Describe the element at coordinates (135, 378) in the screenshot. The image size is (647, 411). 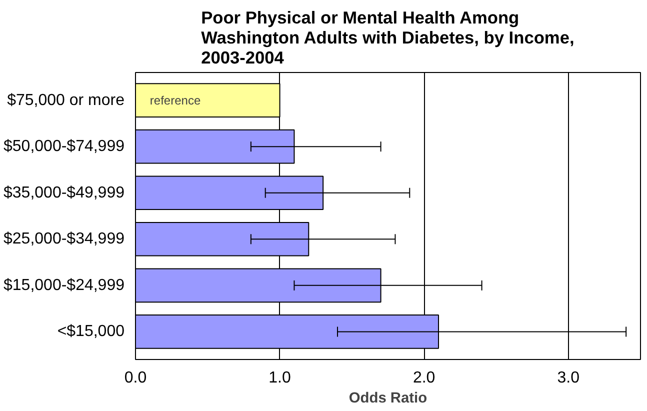
I see `x-tick-label: 0.0` at that location.